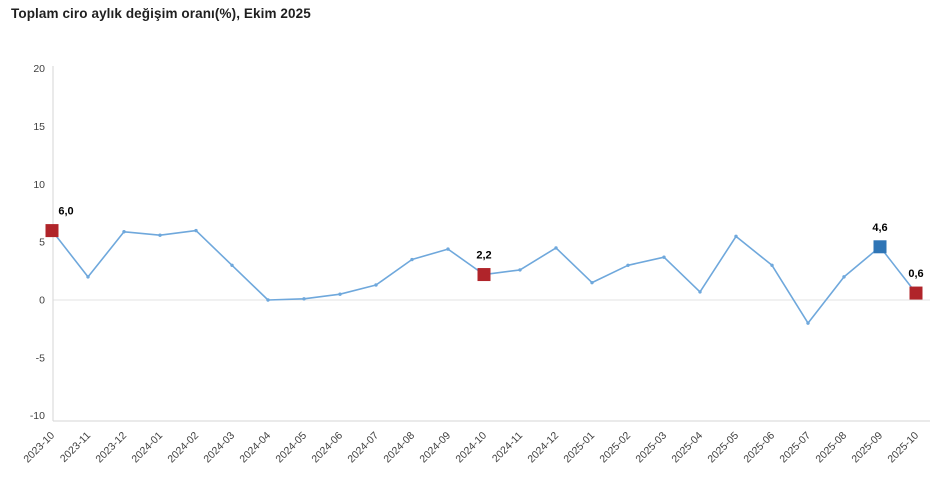  What do you see at coordinates (615, 448) in the screenshot?
I see `x-axis-label: 2025-02` at bounding box center [615, 448].